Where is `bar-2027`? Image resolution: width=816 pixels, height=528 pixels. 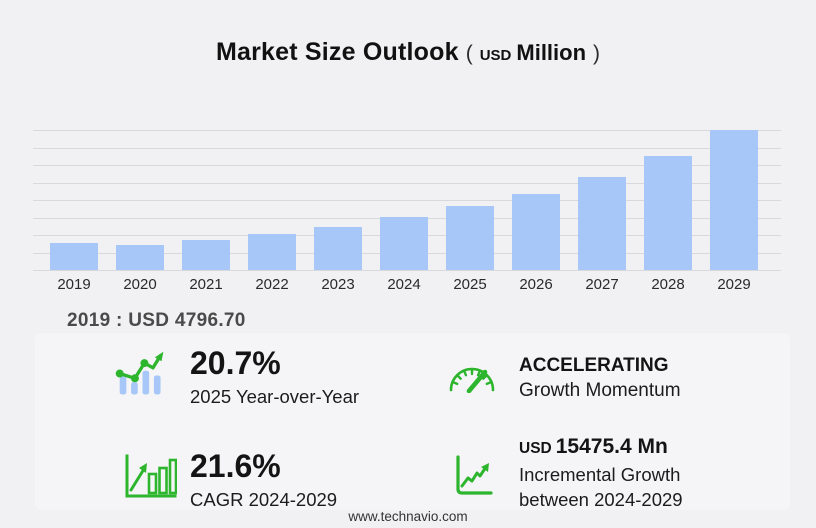 bar-2027 is located at coordinates (602, 223).